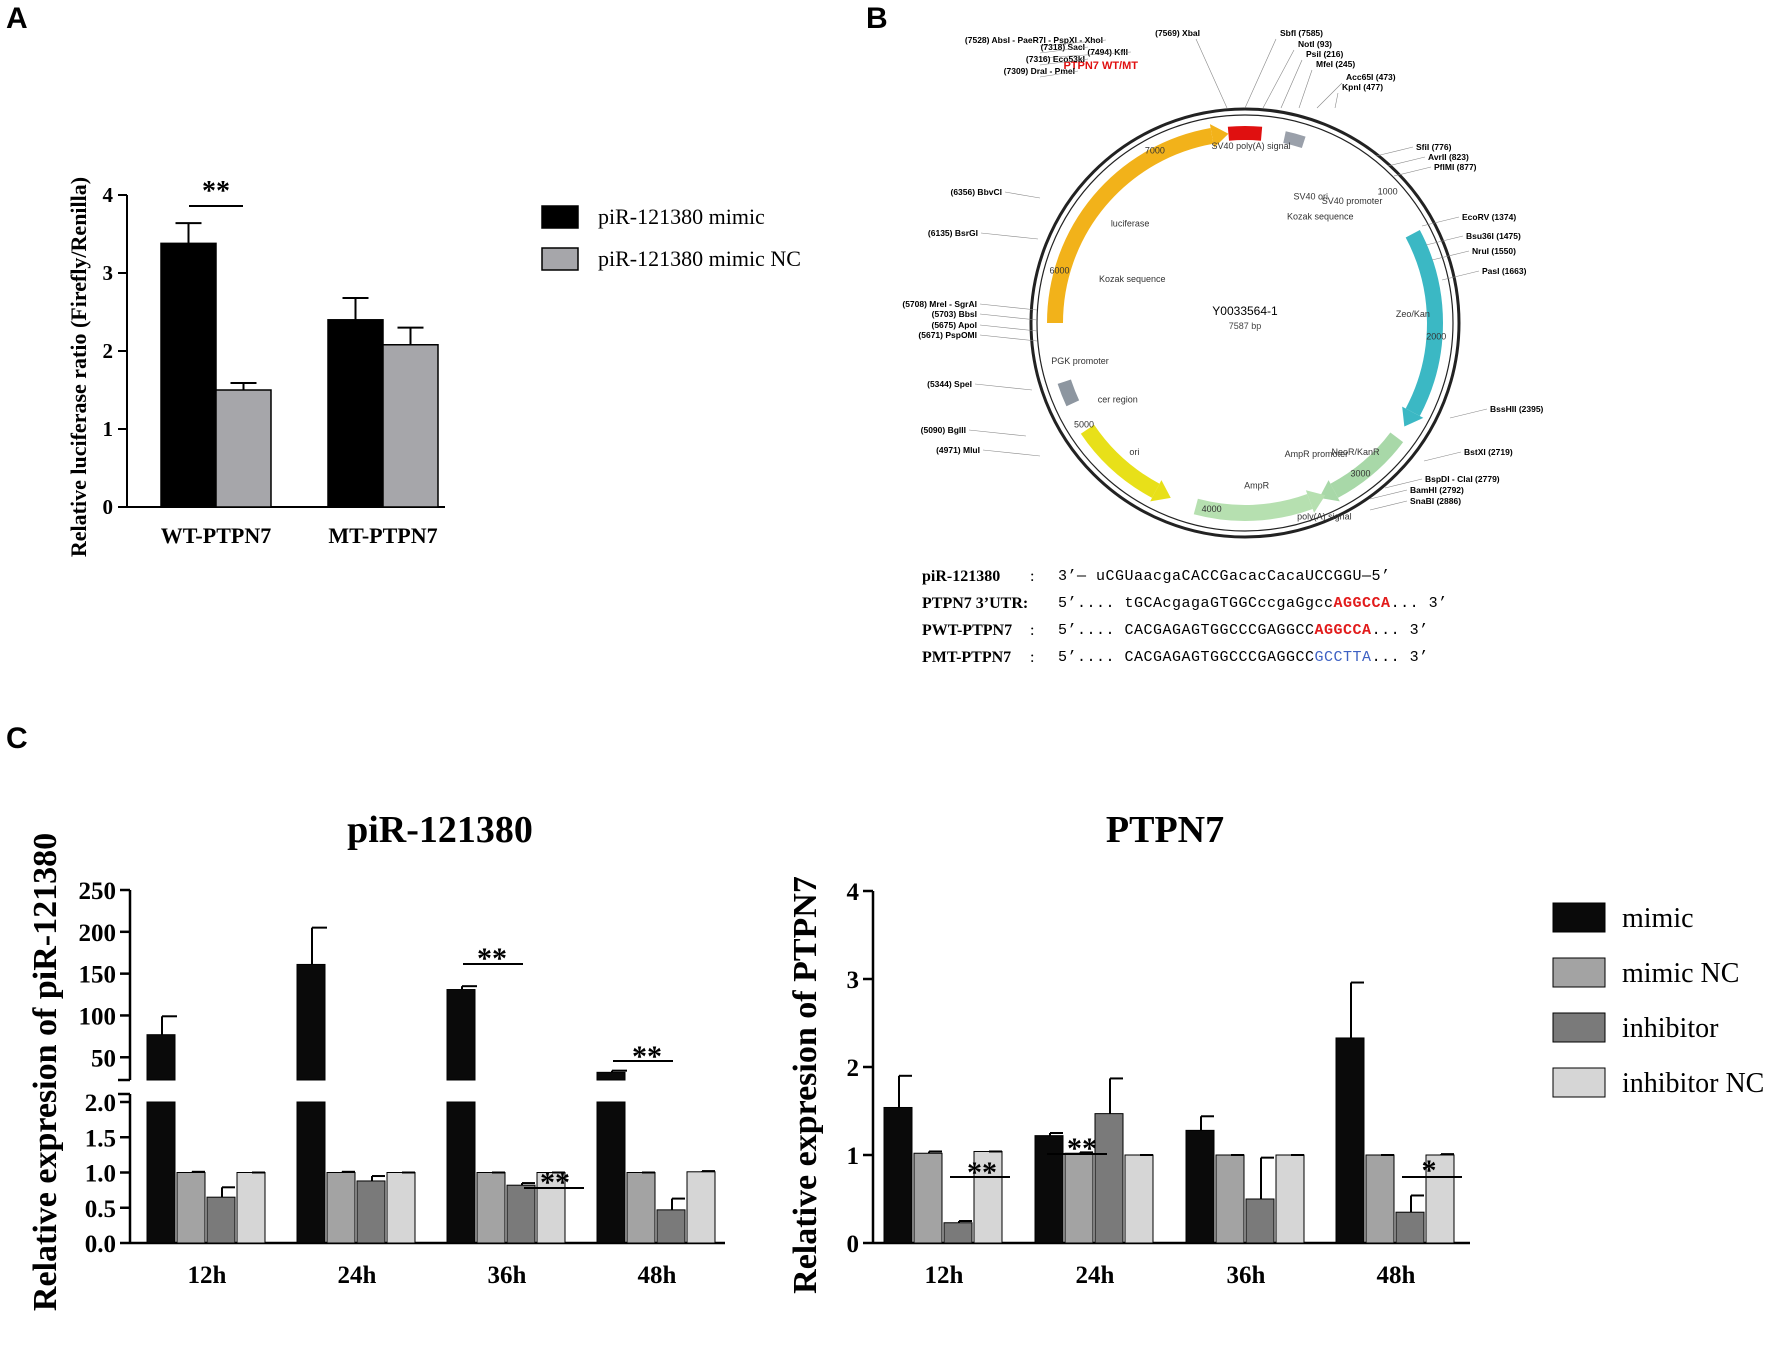  What do you see at coordinates (108, 273) in the screenshot?
I see `y-tick-label-a: 3` at bounding box center [108, 273].